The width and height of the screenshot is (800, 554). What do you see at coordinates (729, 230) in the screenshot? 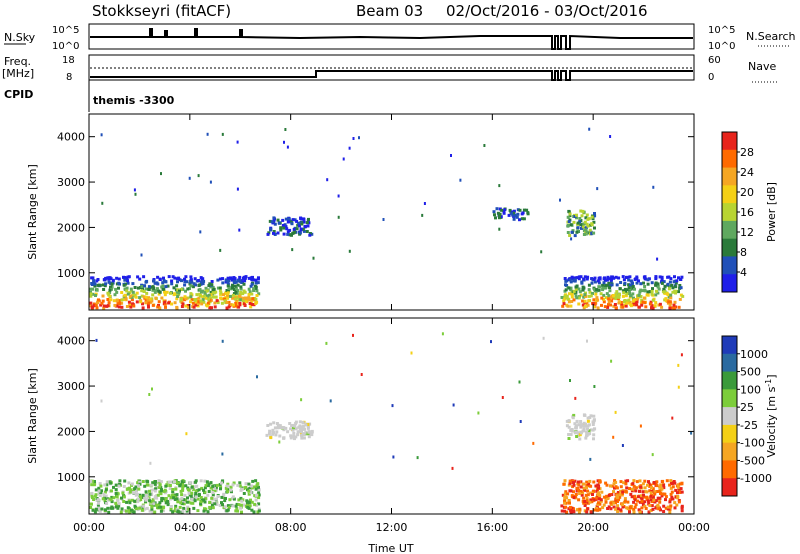
I see `colorbar-segment` at bounding box center [729, 230].